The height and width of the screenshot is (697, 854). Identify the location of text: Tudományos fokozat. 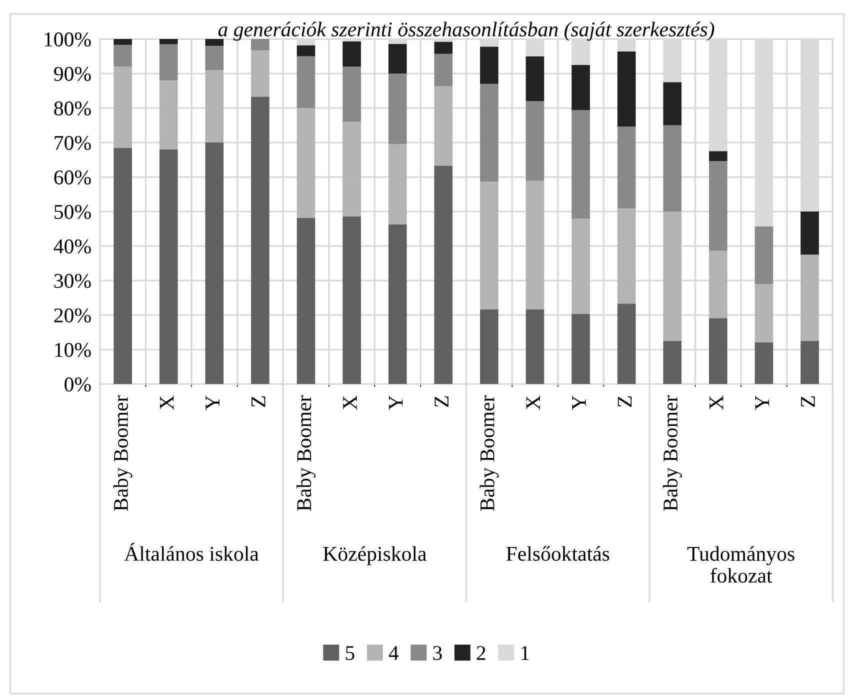
(740, 564).